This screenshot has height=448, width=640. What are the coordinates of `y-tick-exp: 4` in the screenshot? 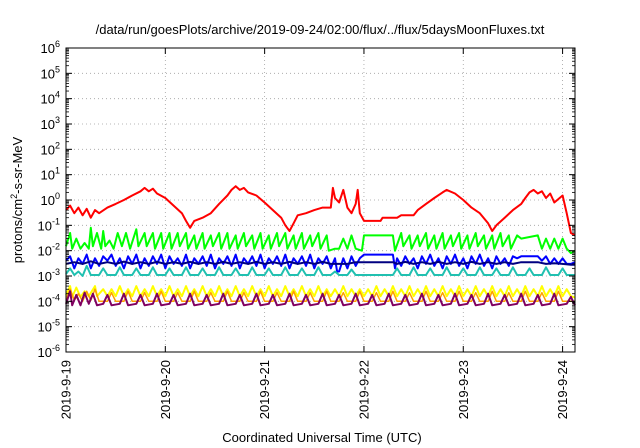 It's located at (57, 95).